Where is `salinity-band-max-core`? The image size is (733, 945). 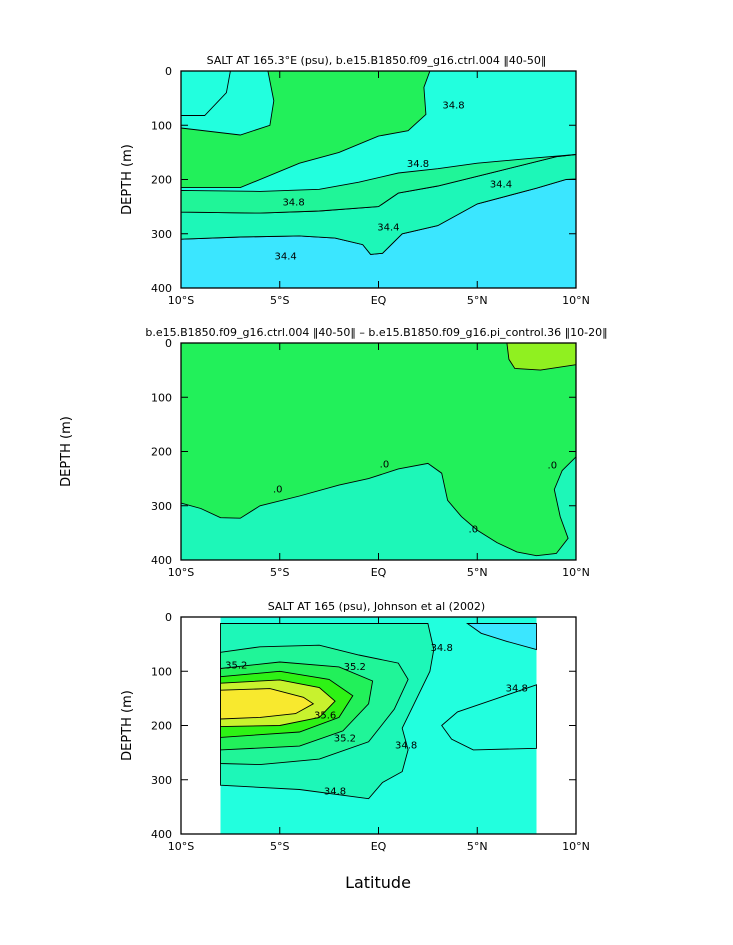
salinity-band-max-core is located at coordinates (267, 704).